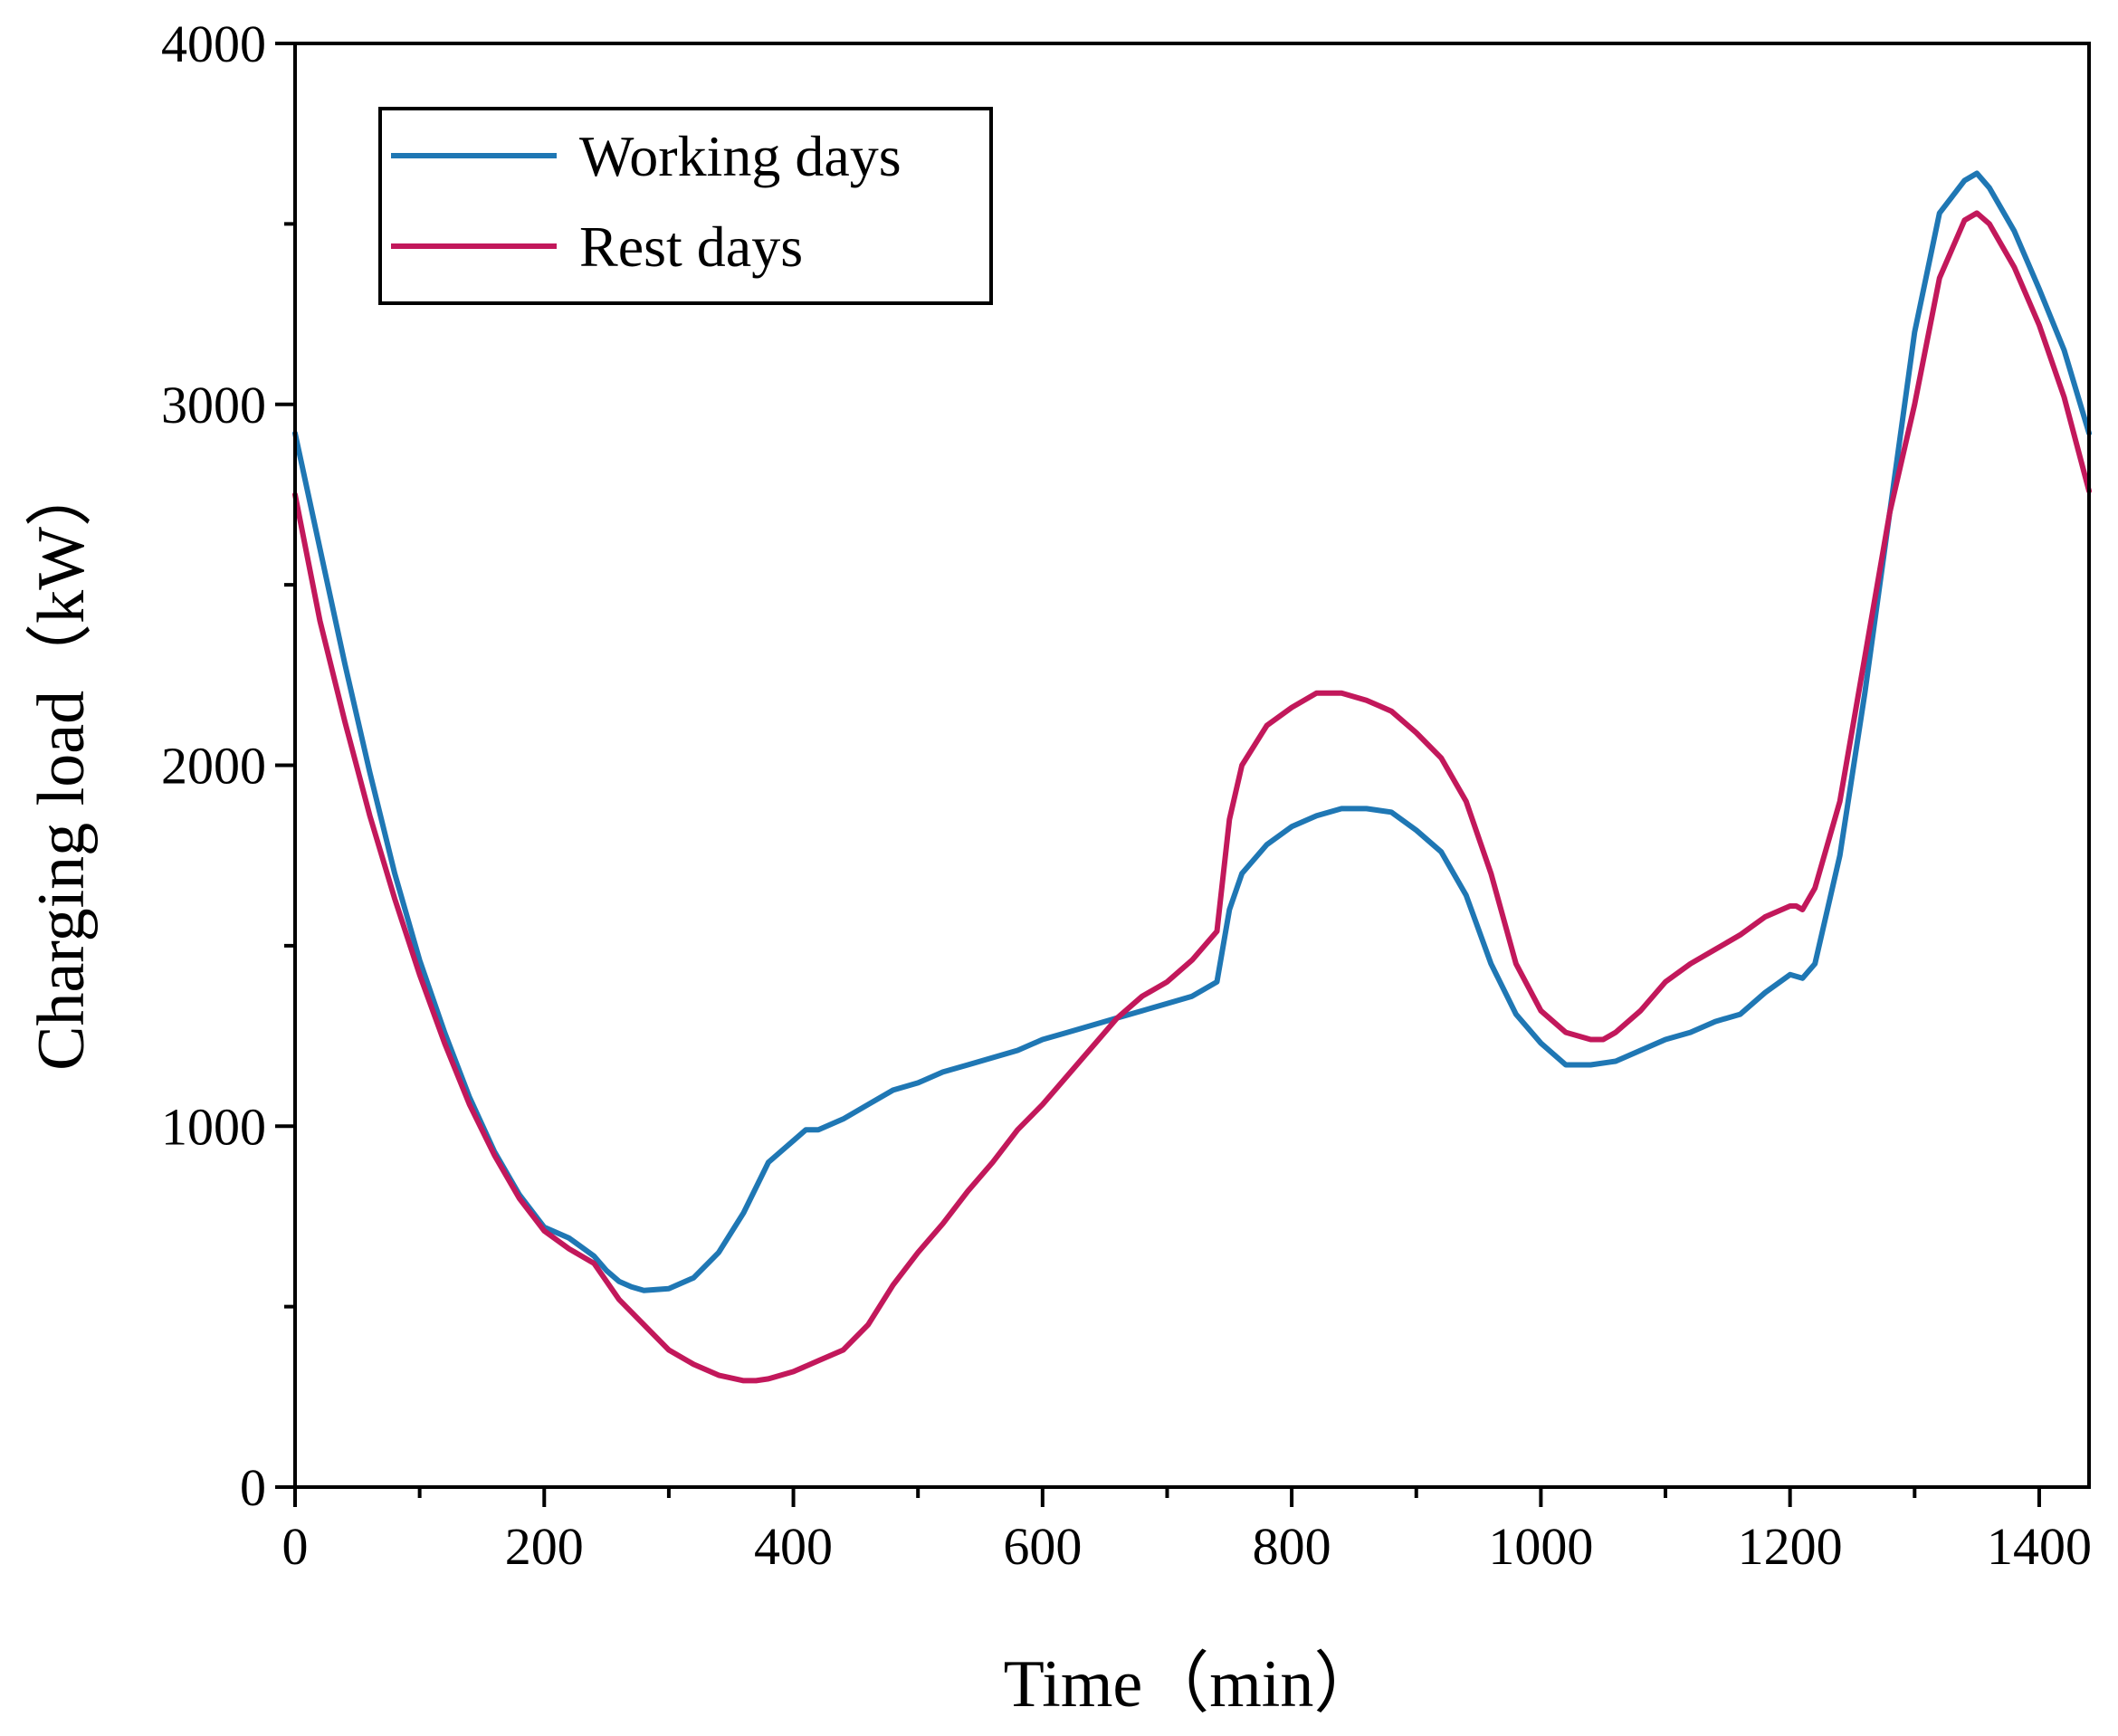  Describe the element at coordinates (213, 1126) in the screenshot. I see `y-tick-label: 1000` at that location.